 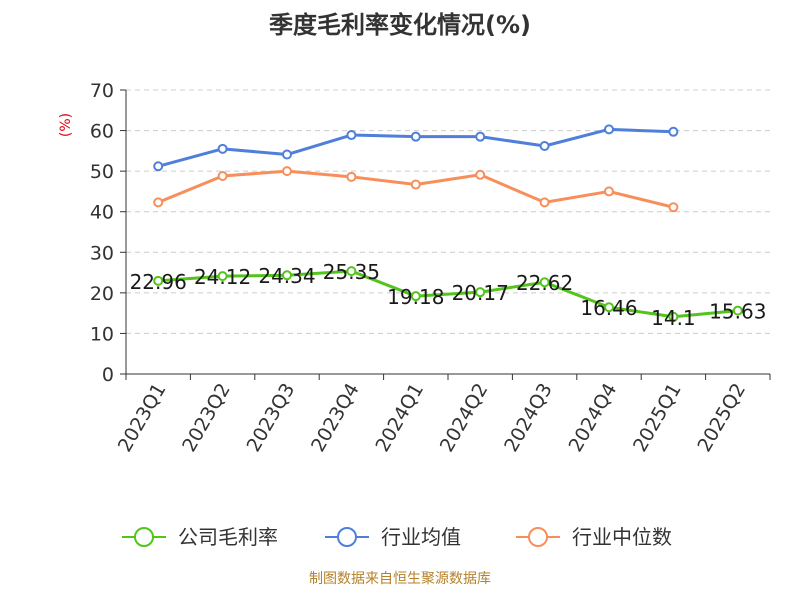 What do you see at coordinates (102, 253) in the screenshot?
I see `y-tick-label: 30` at bounding box center [102, 253].